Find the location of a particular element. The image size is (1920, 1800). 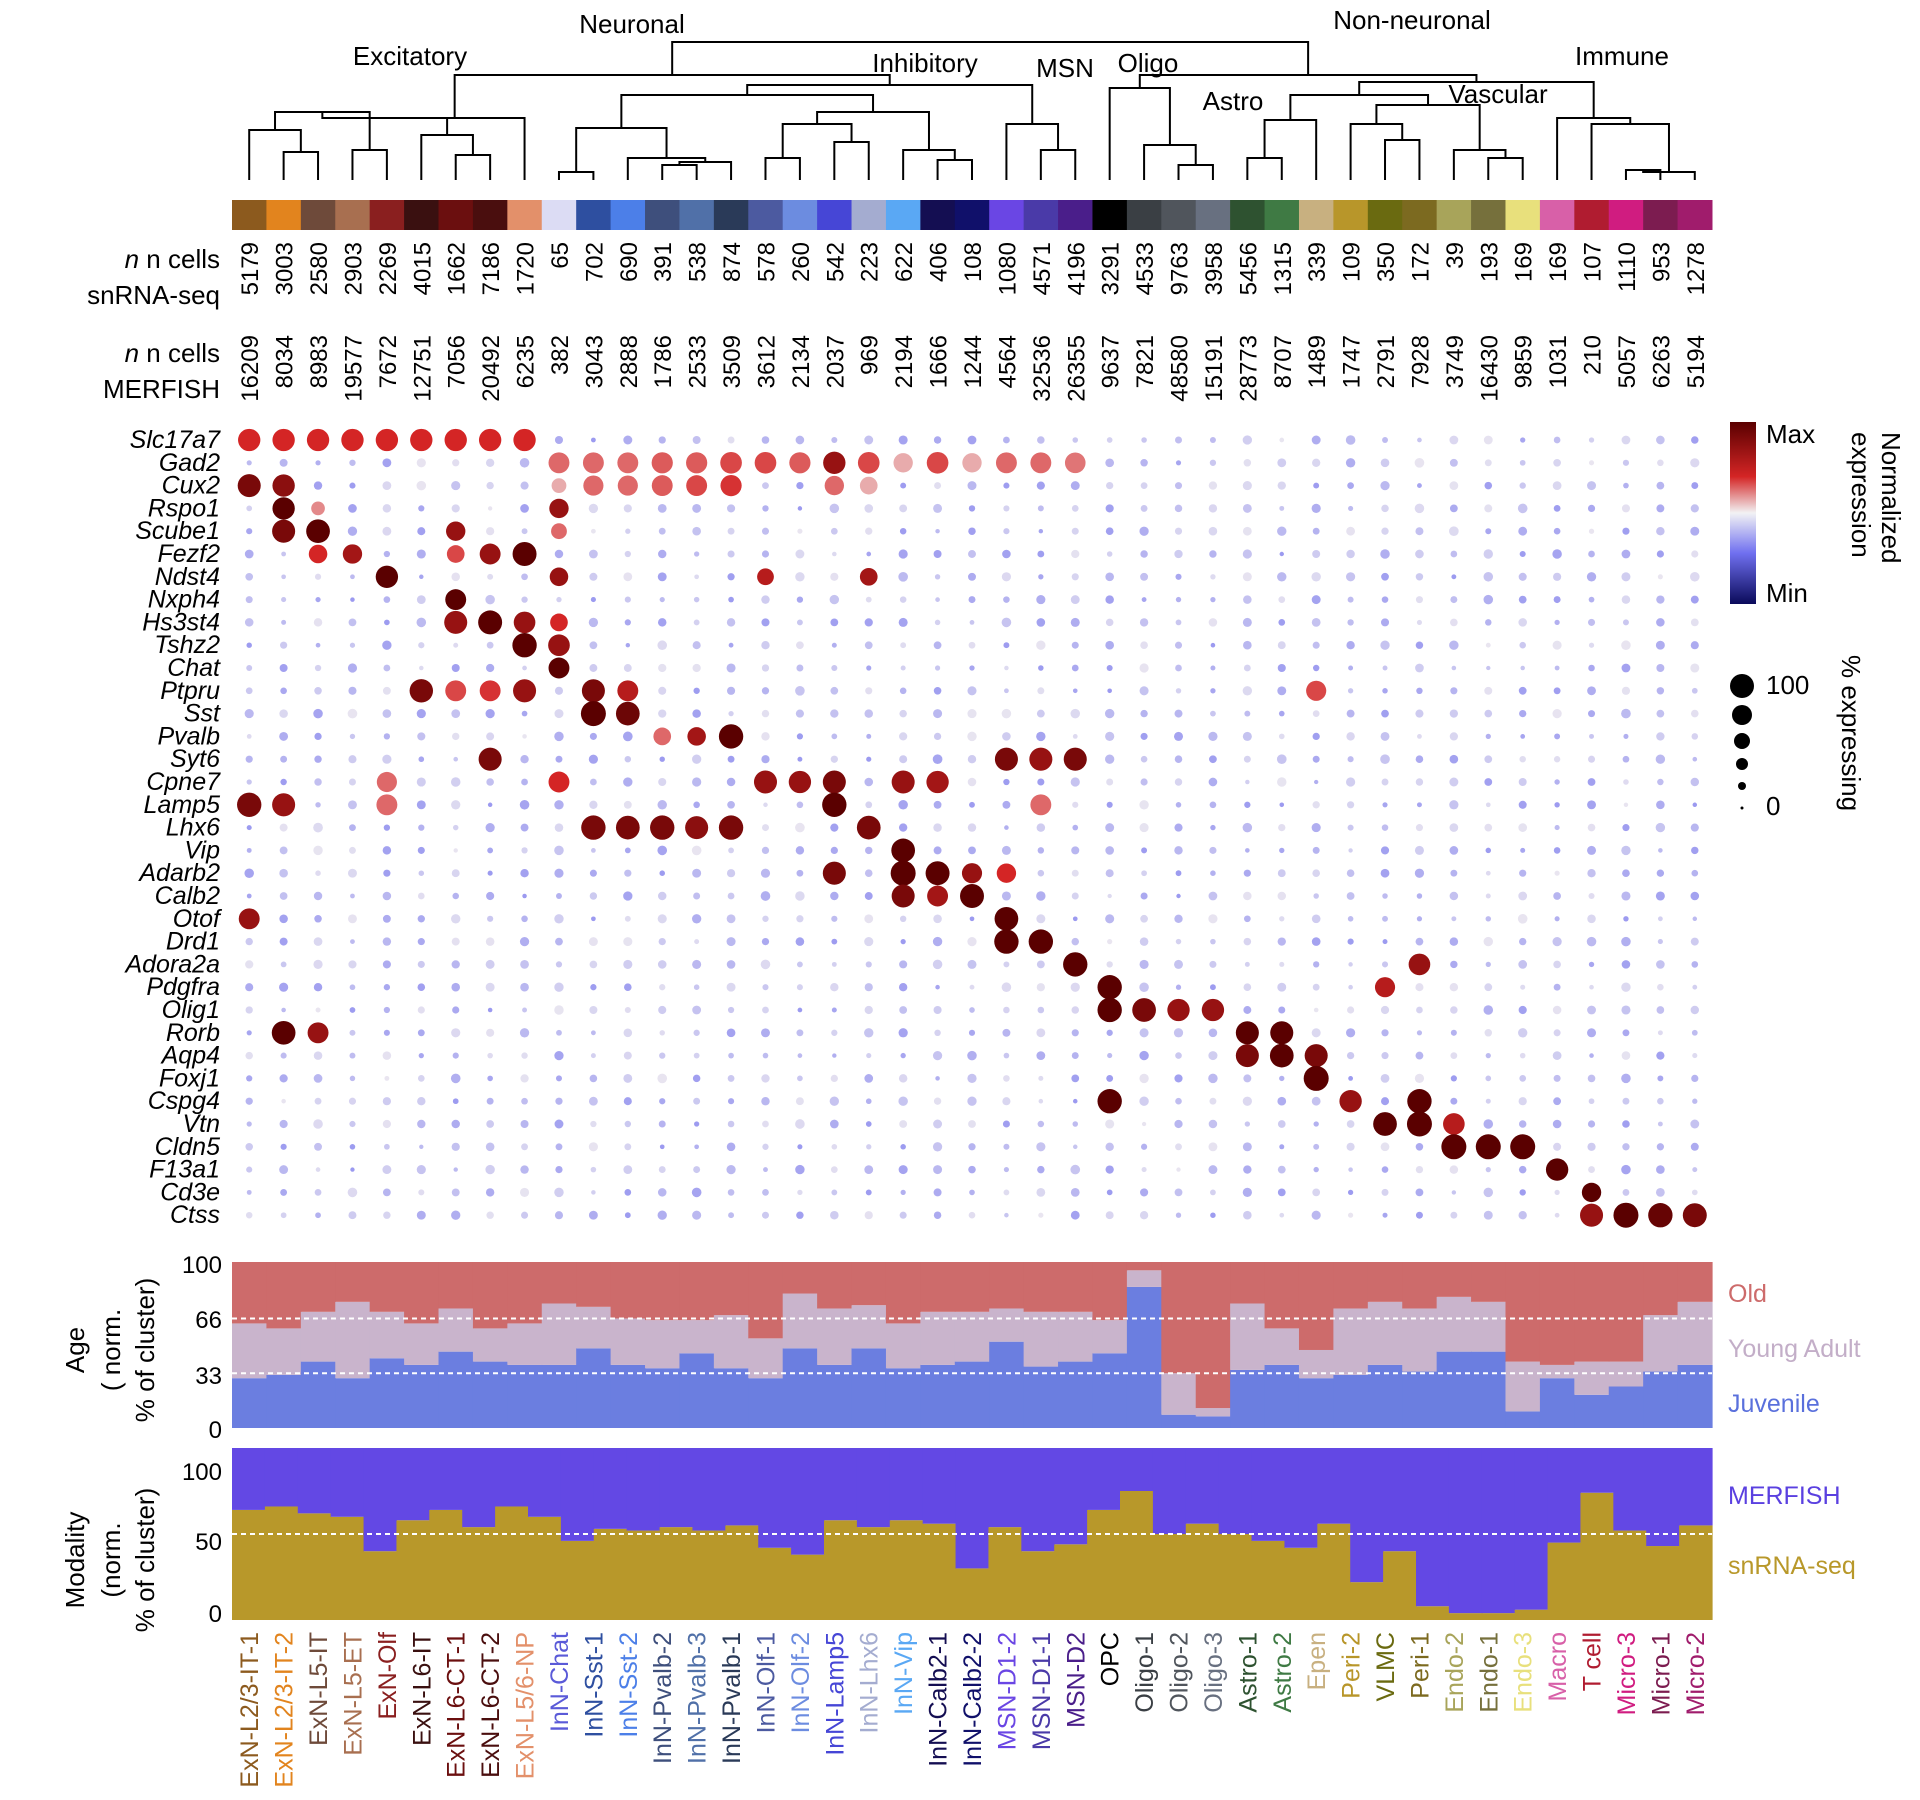

ncell-count-merfish: 8983 is located at coordinates (319, 361).